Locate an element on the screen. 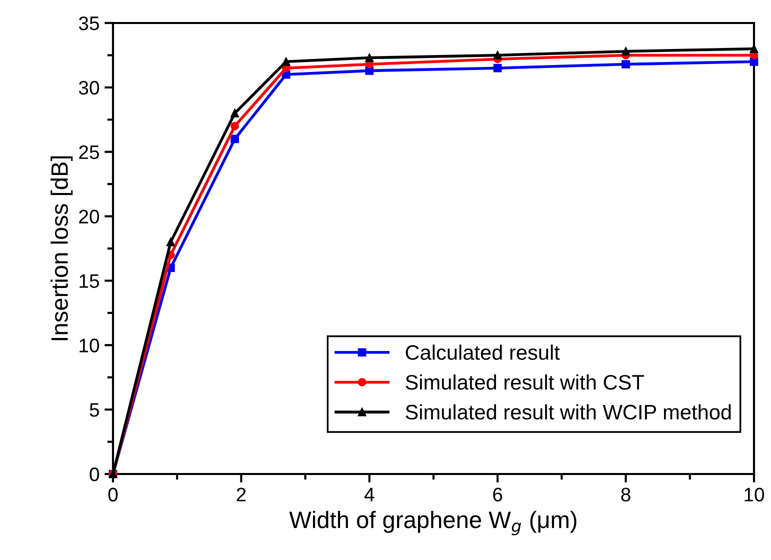 This screenshot has height=560, width=771. y-tick-label: 0 is located at coordinates (95, 474).